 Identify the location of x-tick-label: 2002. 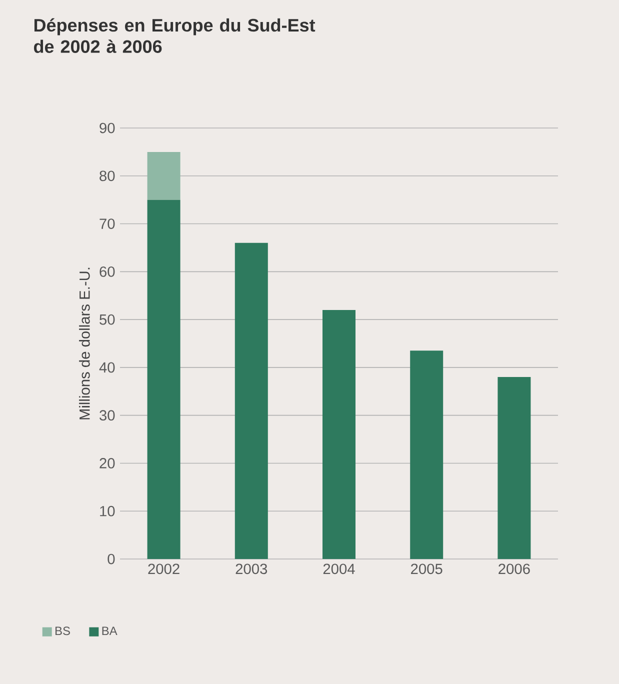
(164, 569).